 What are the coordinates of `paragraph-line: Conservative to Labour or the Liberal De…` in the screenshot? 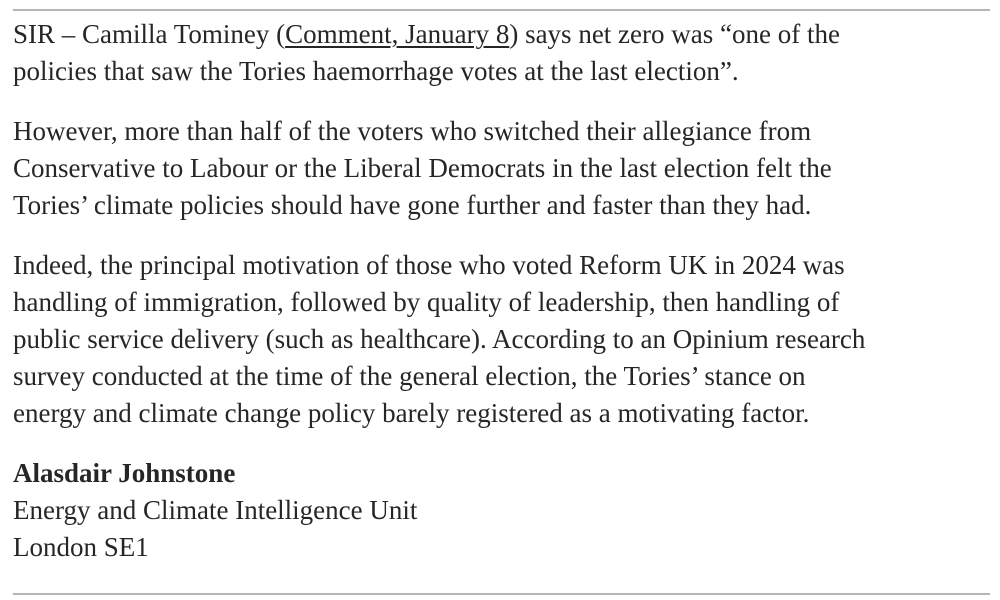 It's located at (422, 168).